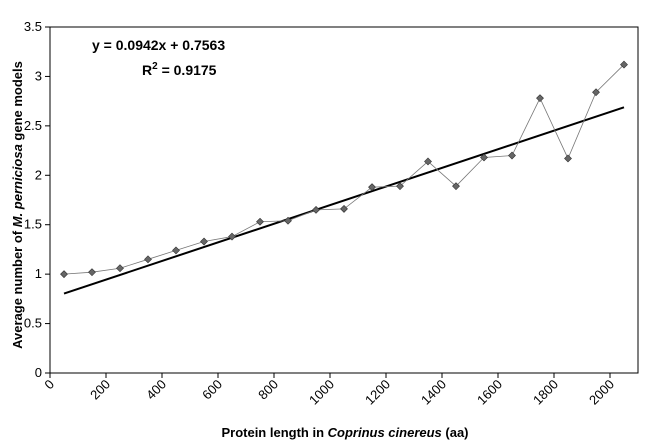  Describe the element at coordinates (212, 390) in the screenshot. I see `x-tick-label: 600` at that location.